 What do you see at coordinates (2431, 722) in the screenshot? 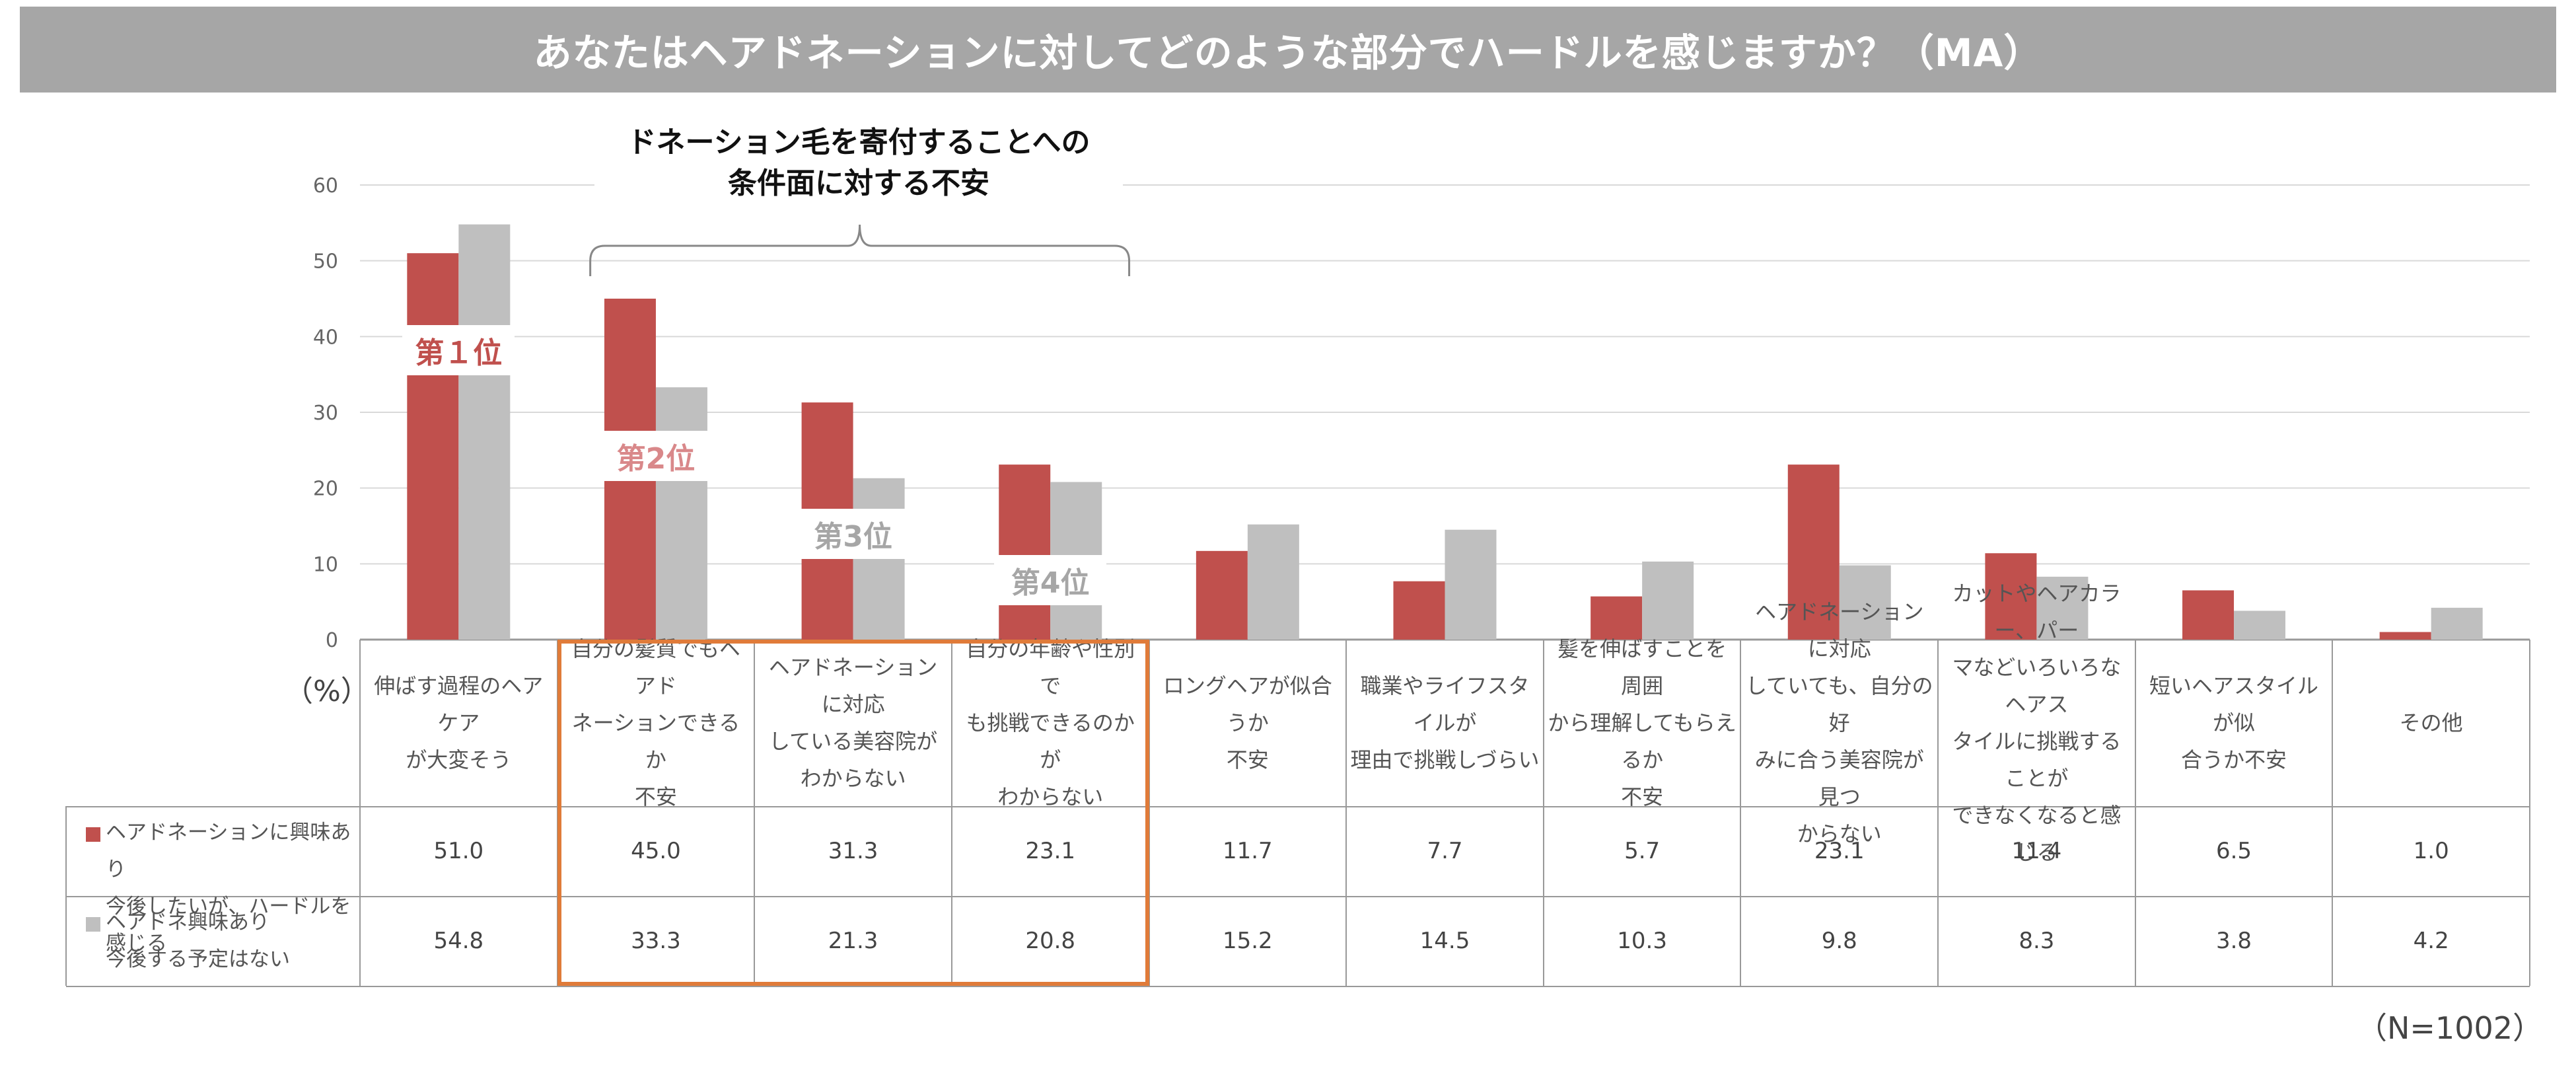
I see `category-label: その他` at bounding box center [2431, 722].